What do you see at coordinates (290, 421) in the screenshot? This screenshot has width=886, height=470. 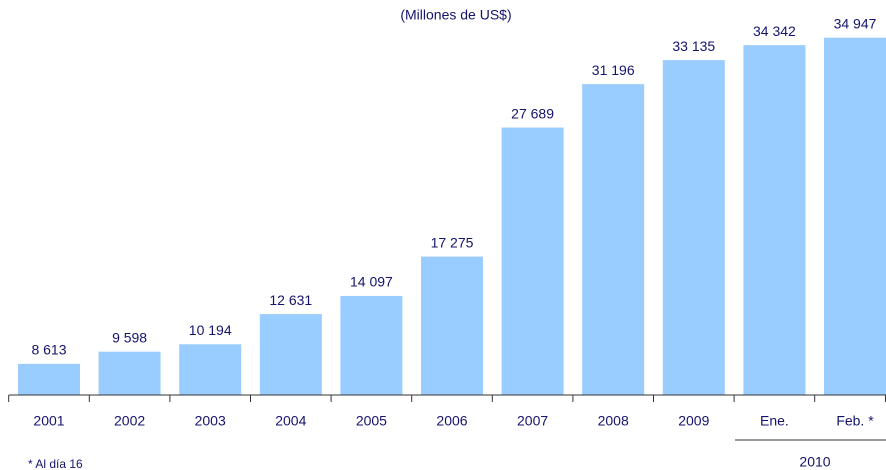 I see `x-tick-label: 2004` at bounding box center [290, 421].